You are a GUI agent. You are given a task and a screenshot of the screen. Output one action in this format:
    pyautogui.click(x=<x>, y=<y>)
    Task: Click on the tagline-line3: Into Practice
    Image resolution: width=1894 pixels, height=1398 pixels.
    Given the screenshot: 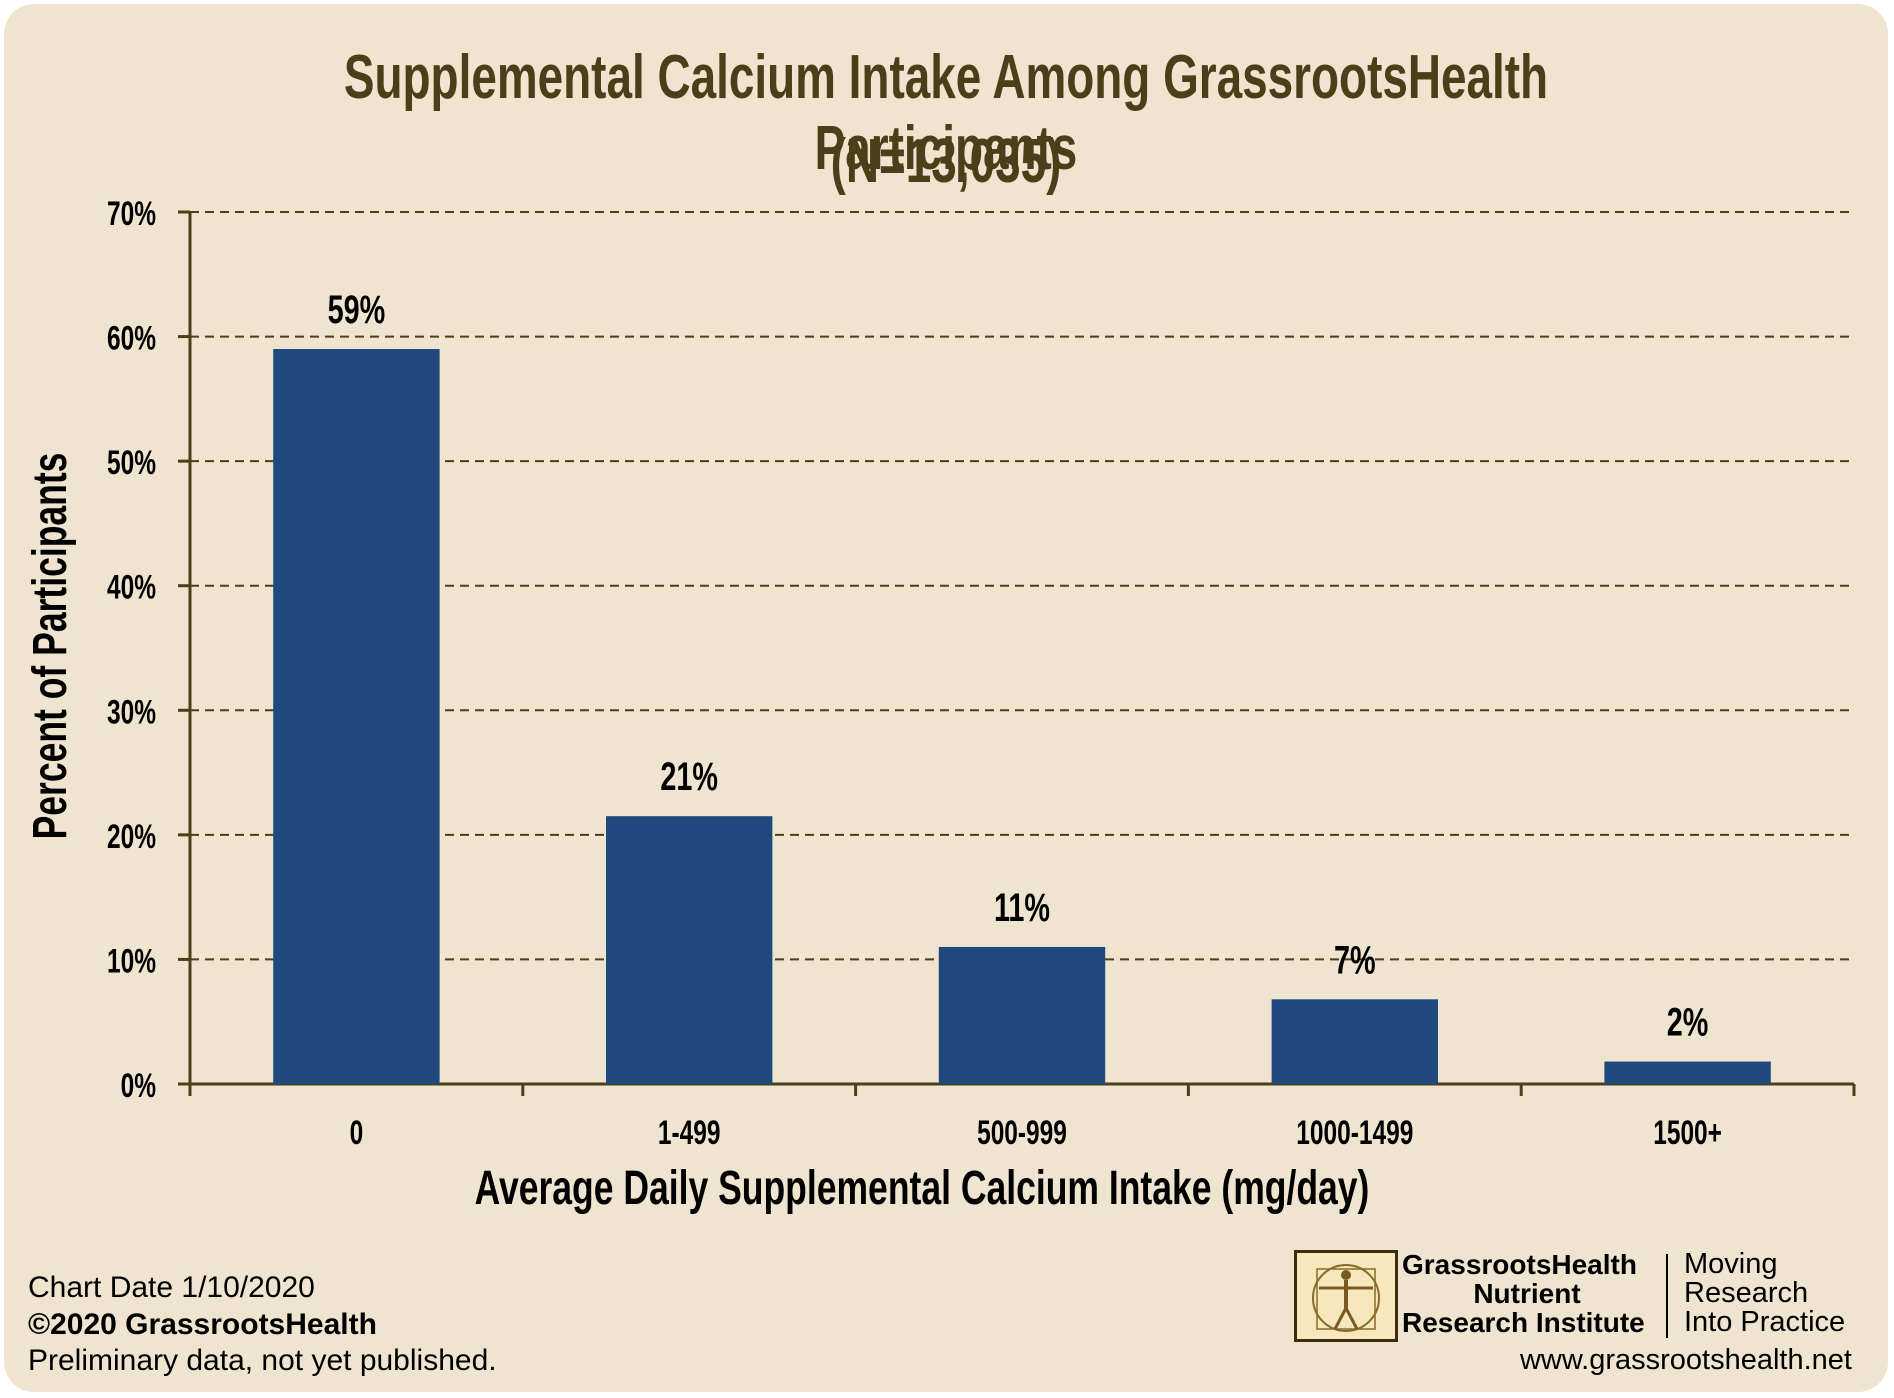 What is the action you would take?
    pyautogui.click(x=1765, y=1322)
    